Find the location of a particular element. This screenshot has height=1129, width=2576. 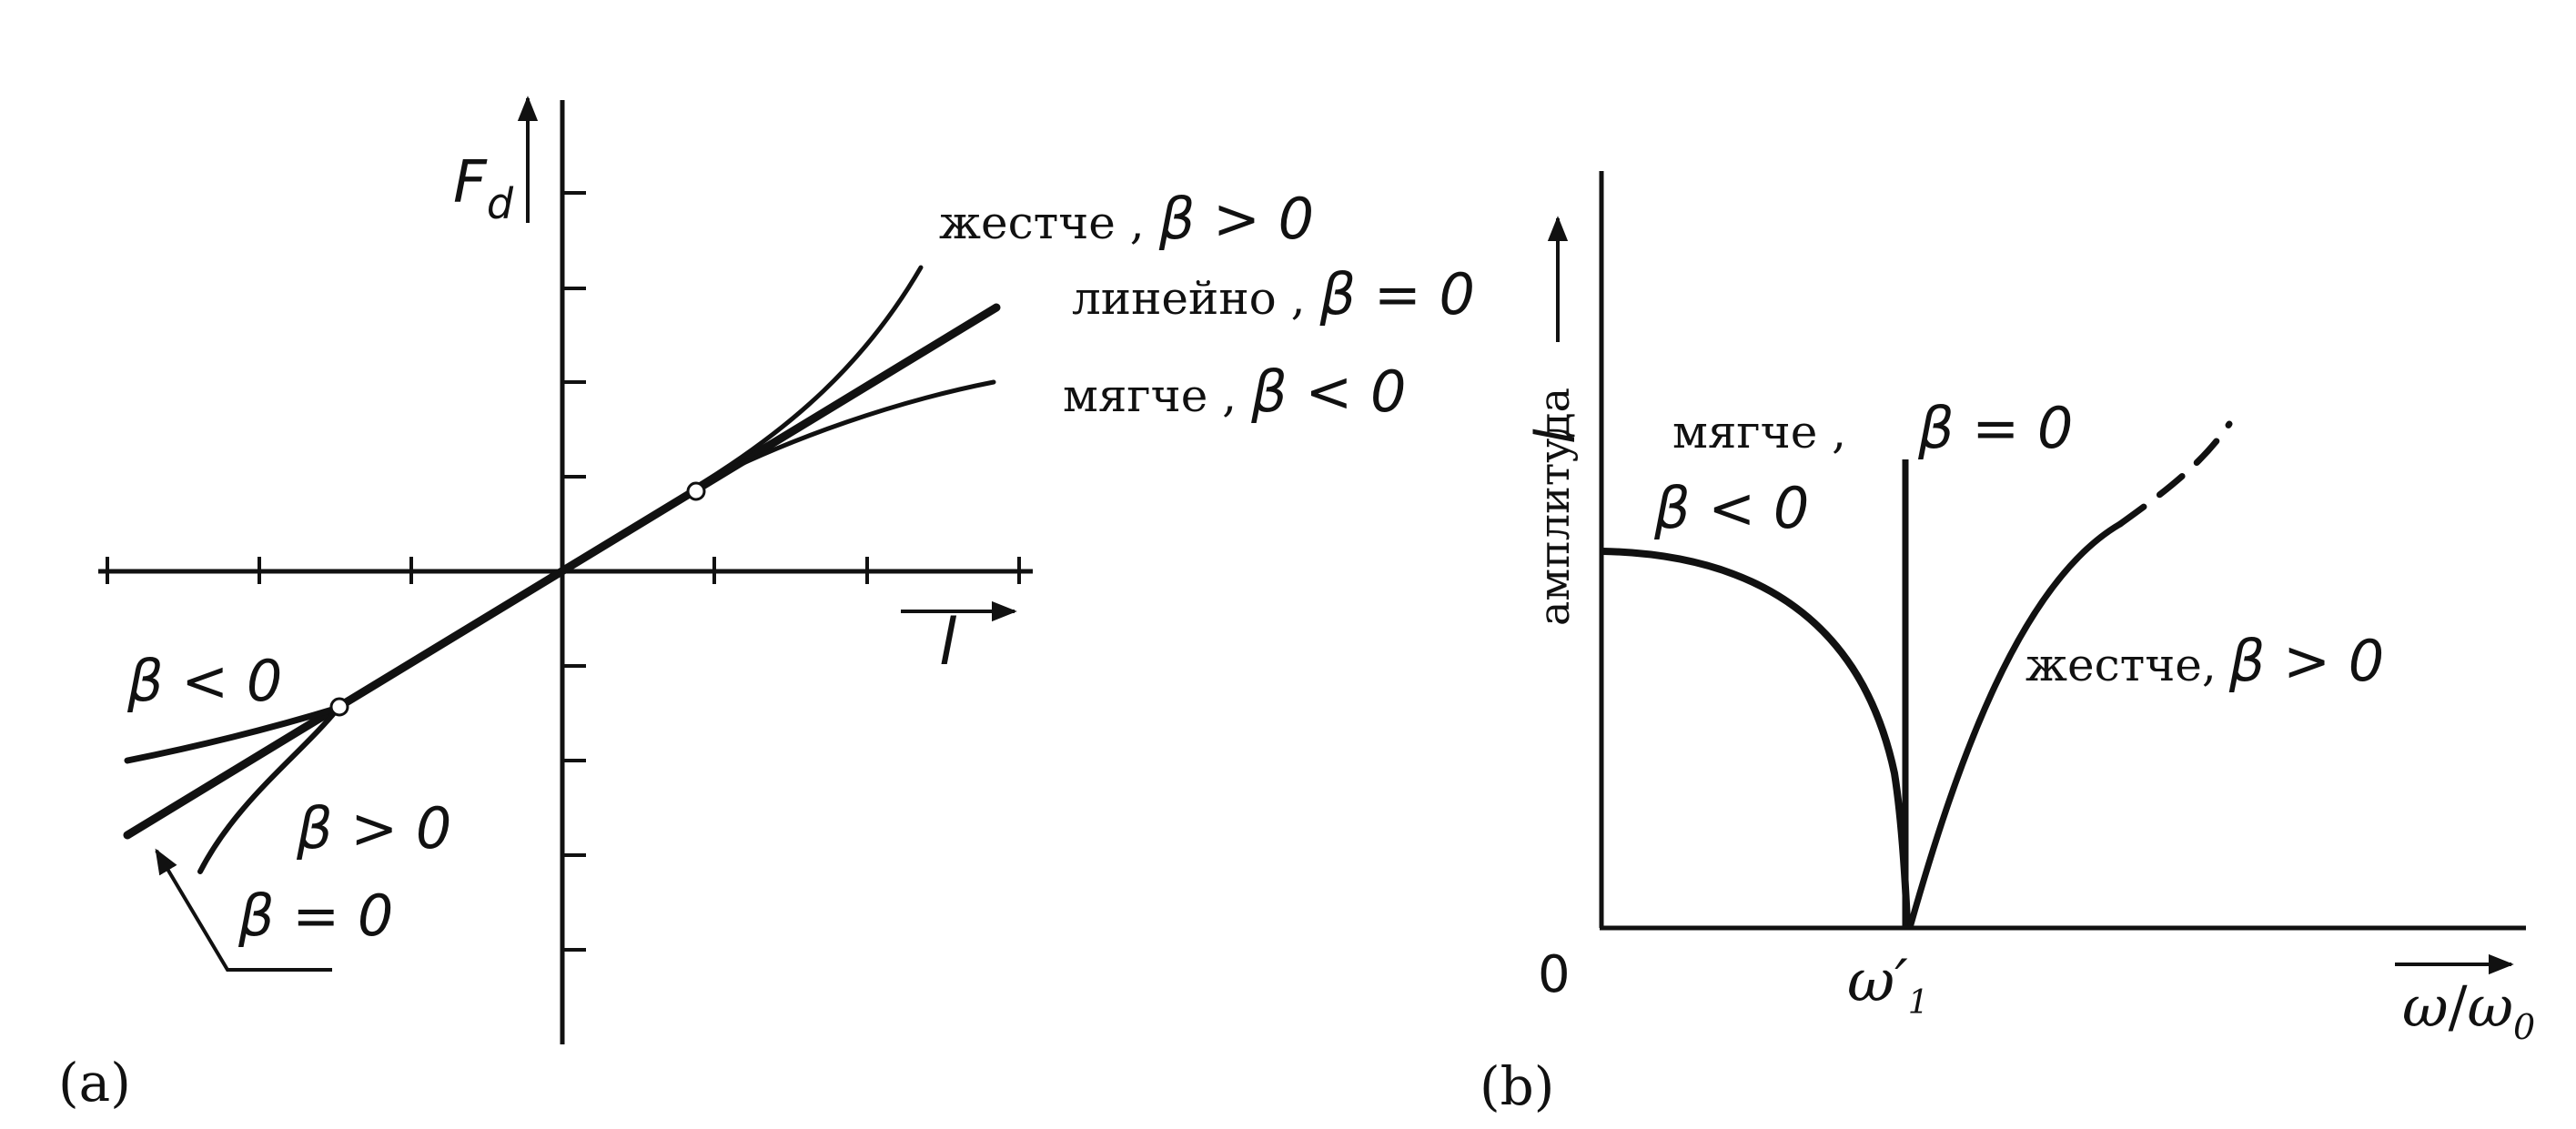

panel-b-softer-beta: β < 0 is located at coordinates (1731, 508).